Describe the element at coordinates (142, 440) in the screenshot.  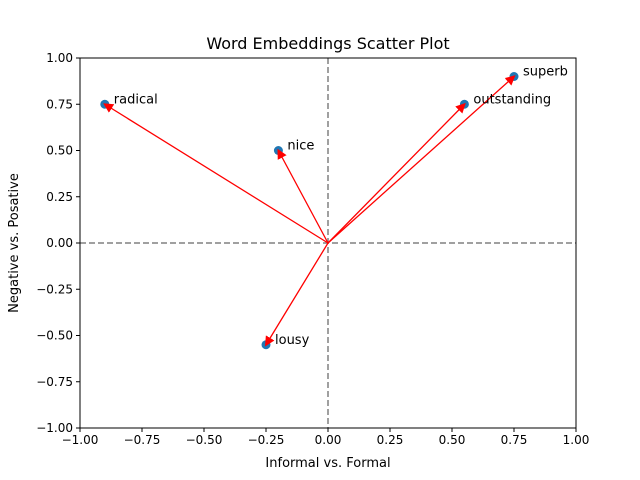
I see `x-tick-label: −0.75` at that location.